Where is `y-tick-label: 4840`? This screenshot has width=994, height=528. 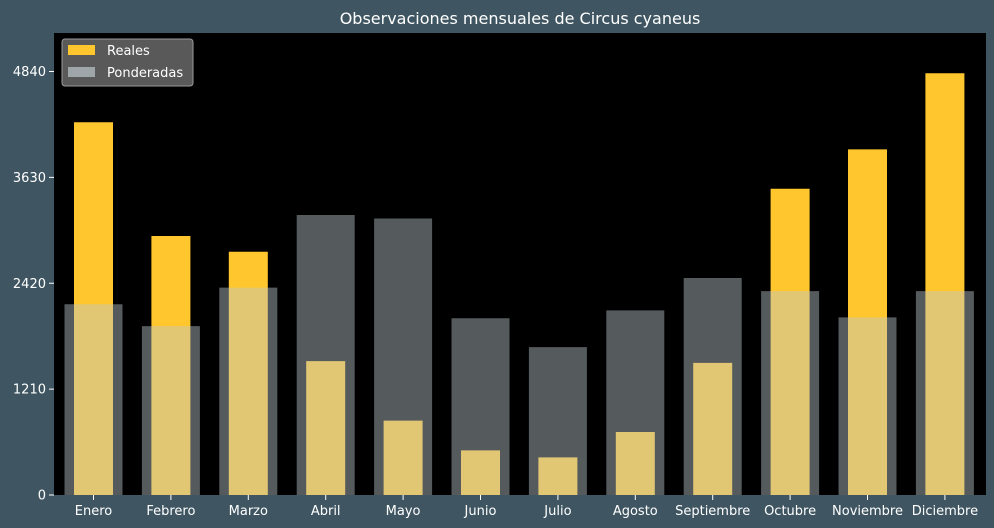
y-tick-label: 4840 is located at coordinates (29, 72).